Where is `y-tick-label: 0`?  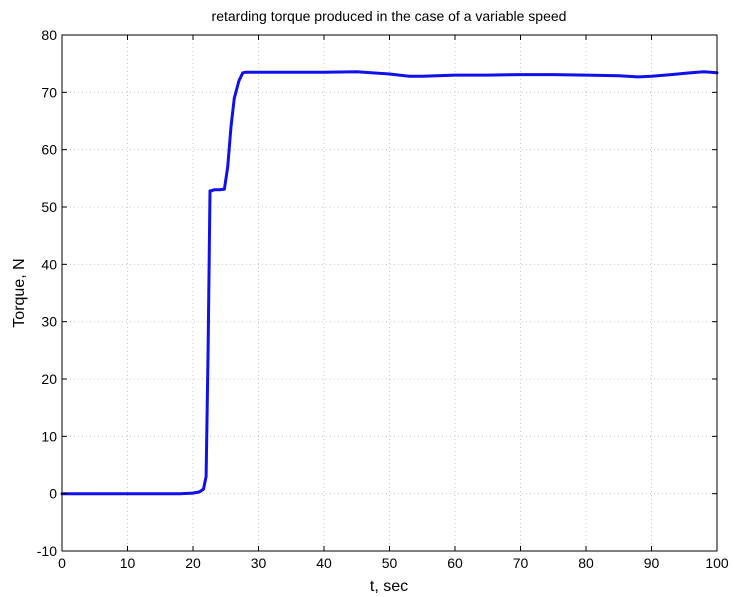
y-tick-label: 0 is located at coordinates (53, 494).